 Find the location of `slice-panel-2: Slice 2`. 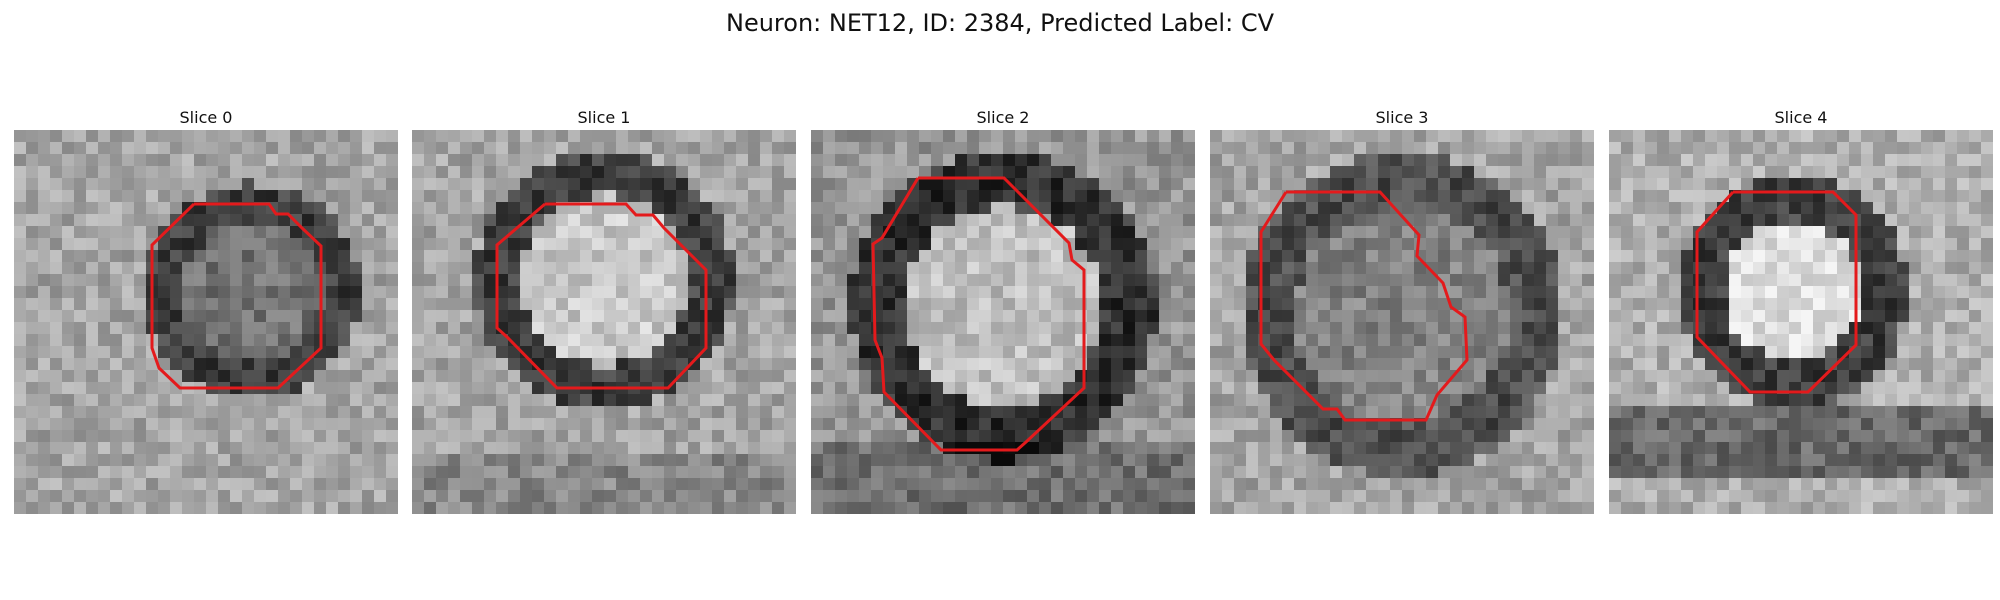

slice-panel-2: Slice 2 is located at coordinates (1003, 311).